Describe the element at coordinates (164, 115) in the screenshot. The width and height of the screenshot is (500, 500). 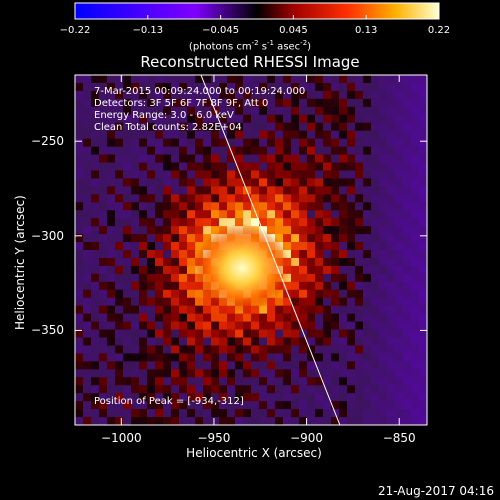
I see `info-energy: Energy Range: 3.0 - 6.0 keV` at that location.